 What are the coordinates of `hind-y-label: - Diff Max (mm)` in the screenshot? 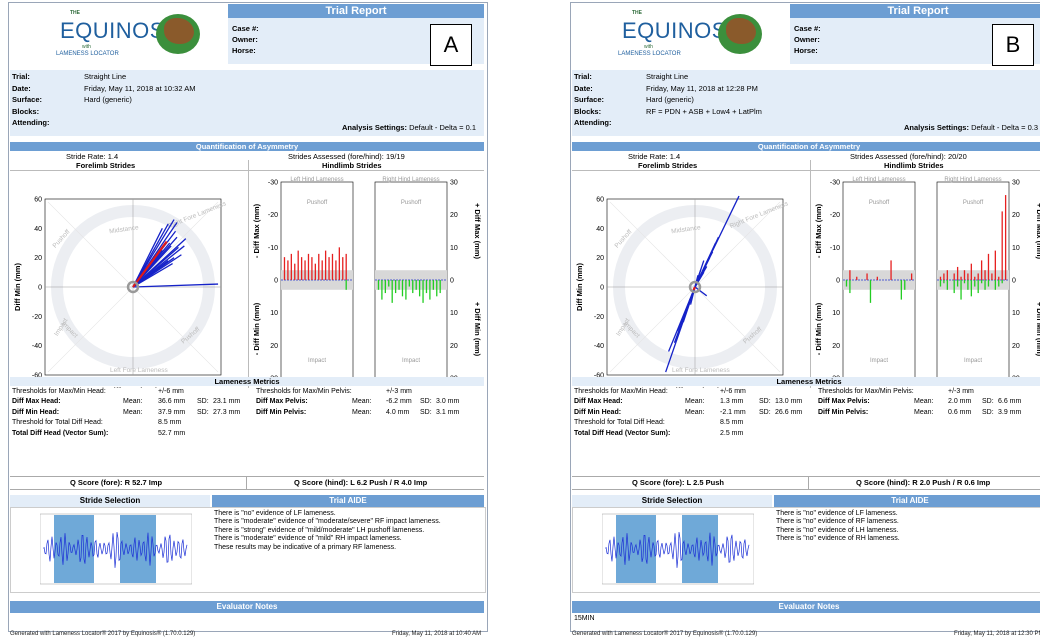 It's located at (818, 230).